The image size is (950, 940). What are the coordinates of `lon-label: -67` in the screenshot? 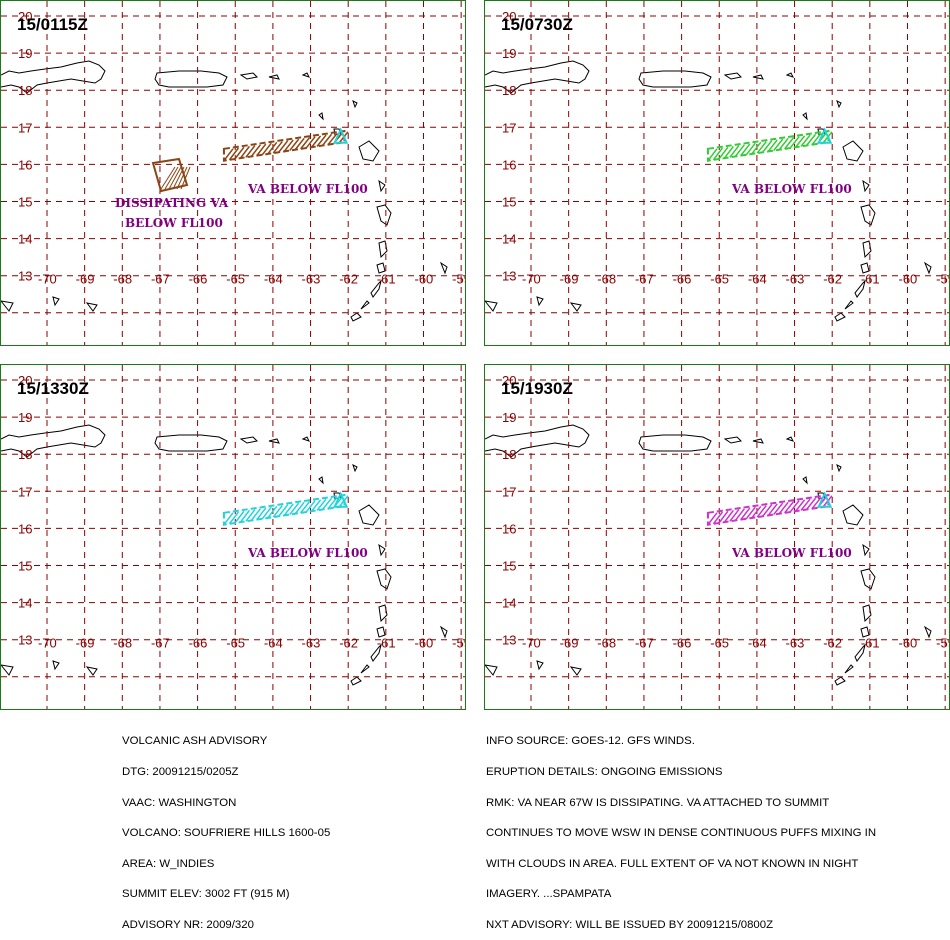 It's located at (644, 278).